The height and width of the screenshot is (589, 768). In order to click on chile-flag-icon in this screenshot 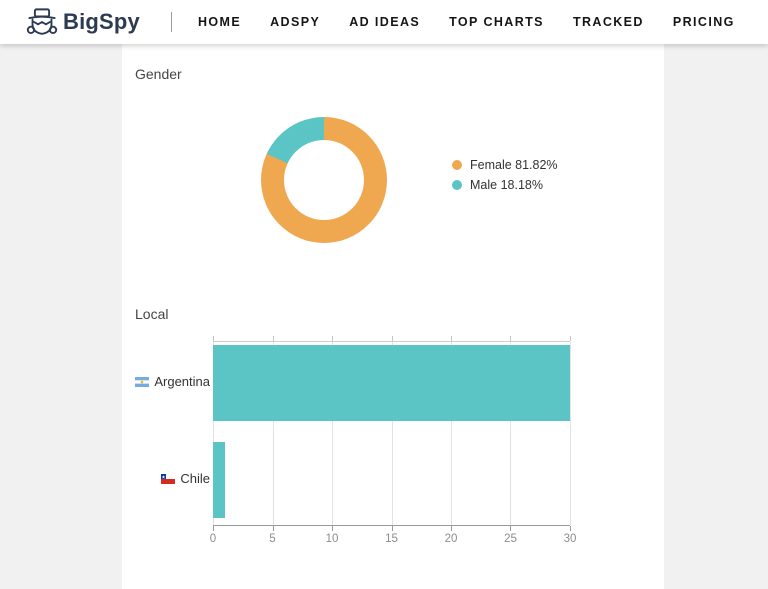, I will do `click(168, 478)`.